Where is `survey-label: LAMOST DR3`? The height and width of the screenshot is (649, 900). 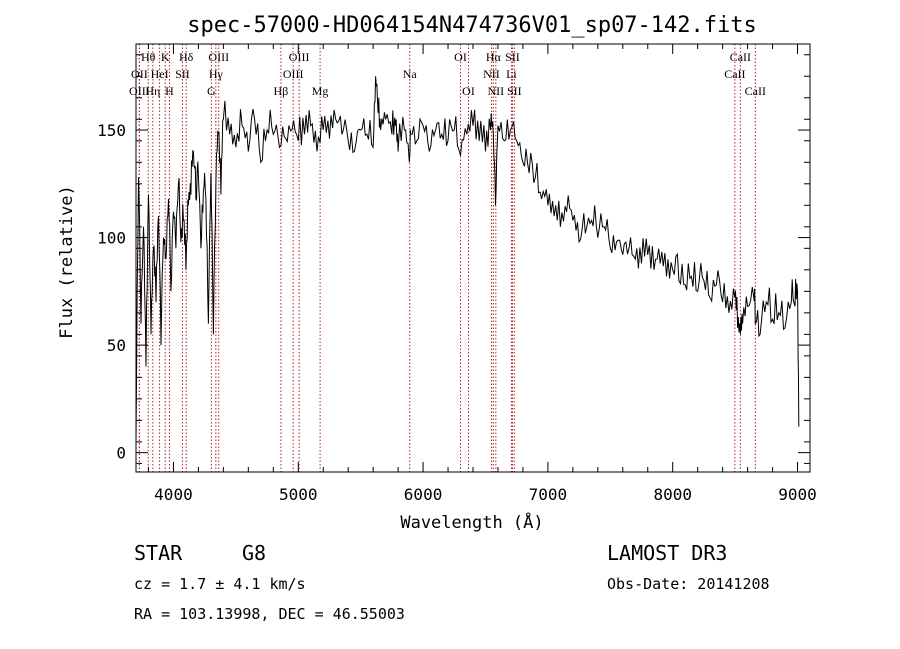 survey-label: LAMOST DR3 is located at coordinates (667, 553).